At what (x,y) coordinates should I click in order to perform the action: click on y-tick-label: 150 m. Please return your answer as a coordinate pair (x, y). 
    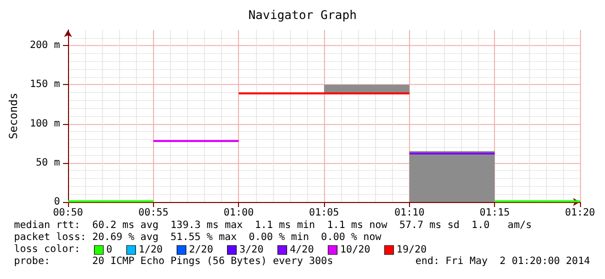
    Looking at the image, I should click on (45, 84).